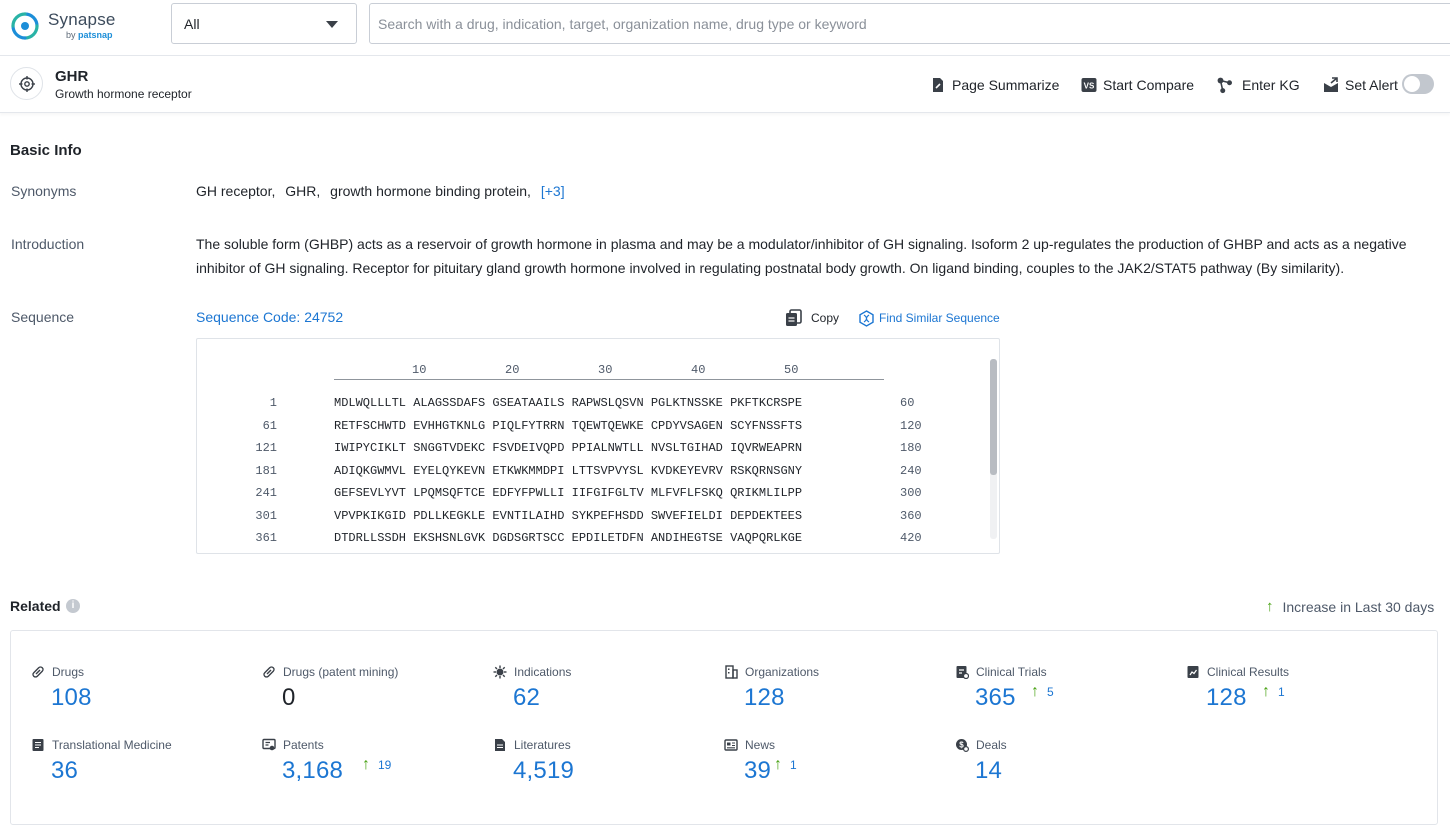  I want to click on find-similar-label: Find Similar Sequence, so click(939, 318).